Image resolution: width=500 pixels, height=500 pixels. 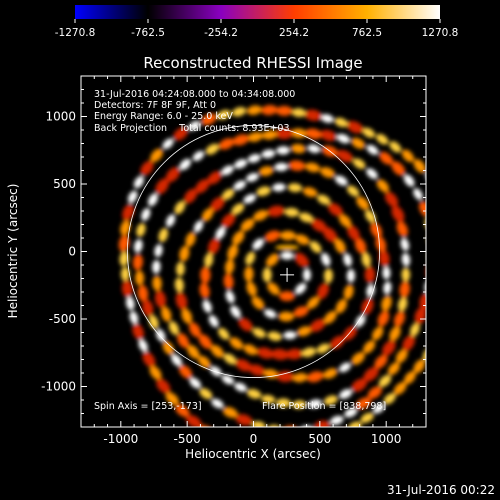 What do you see at coordinates (441, 490) in the screenshot?
I see `footer-date: 31-Jul-2016 00:22` at bounding box center [441, 490].